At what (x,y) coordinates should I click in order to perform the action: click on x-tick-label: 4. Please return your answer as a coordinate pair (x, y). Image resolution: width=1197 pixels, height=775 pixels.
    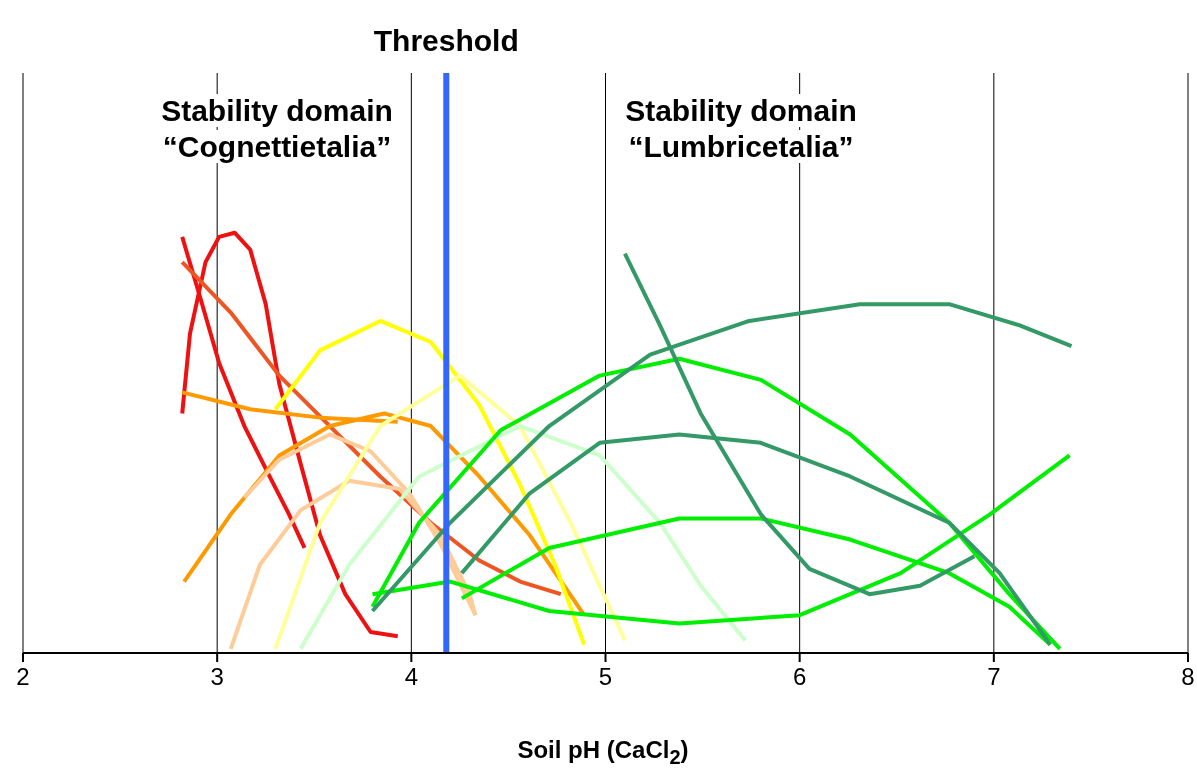
    Looking at the image, I should click on (411, 677).